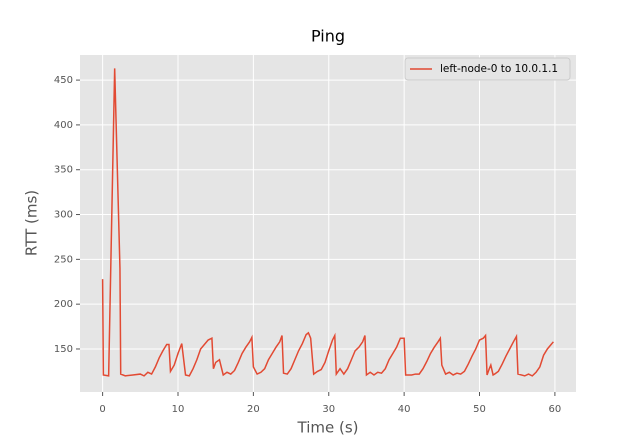 The height and width of the screenshot is (440, 640). I want to click on y-tick-label: 400, so click(63, 125).